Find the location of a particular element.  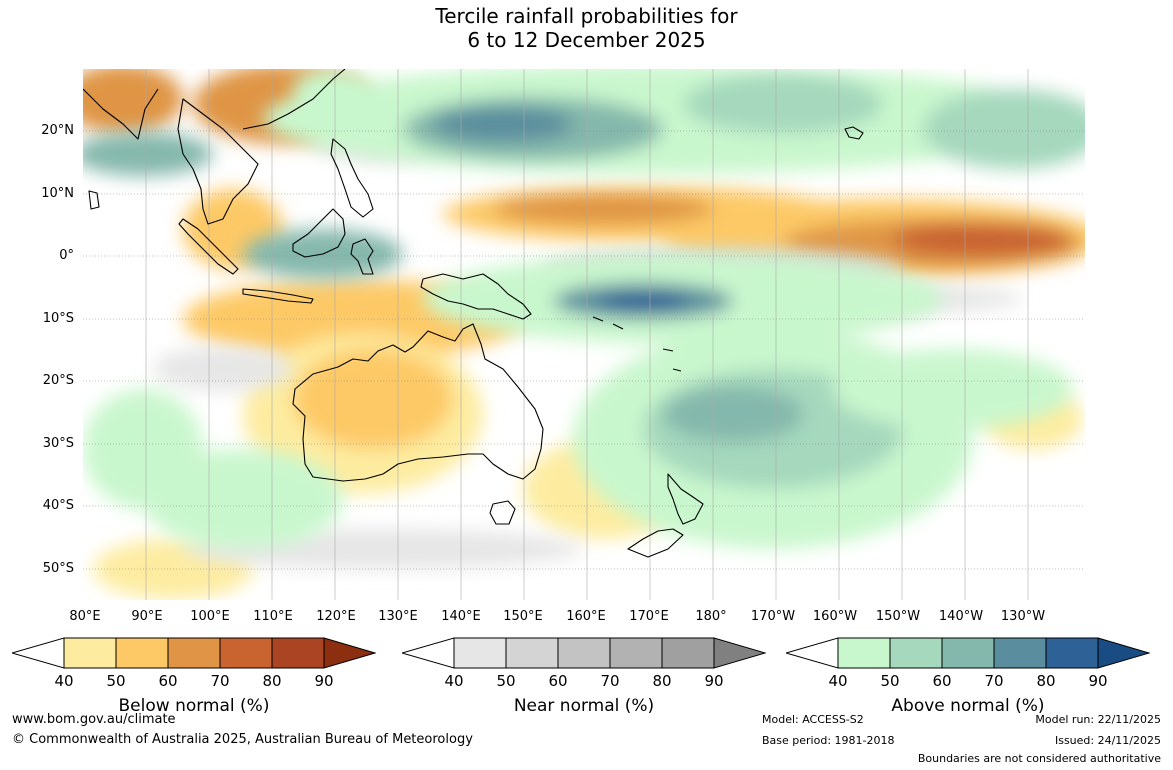

hawaii-coastline is located at coordinates (854, 133).